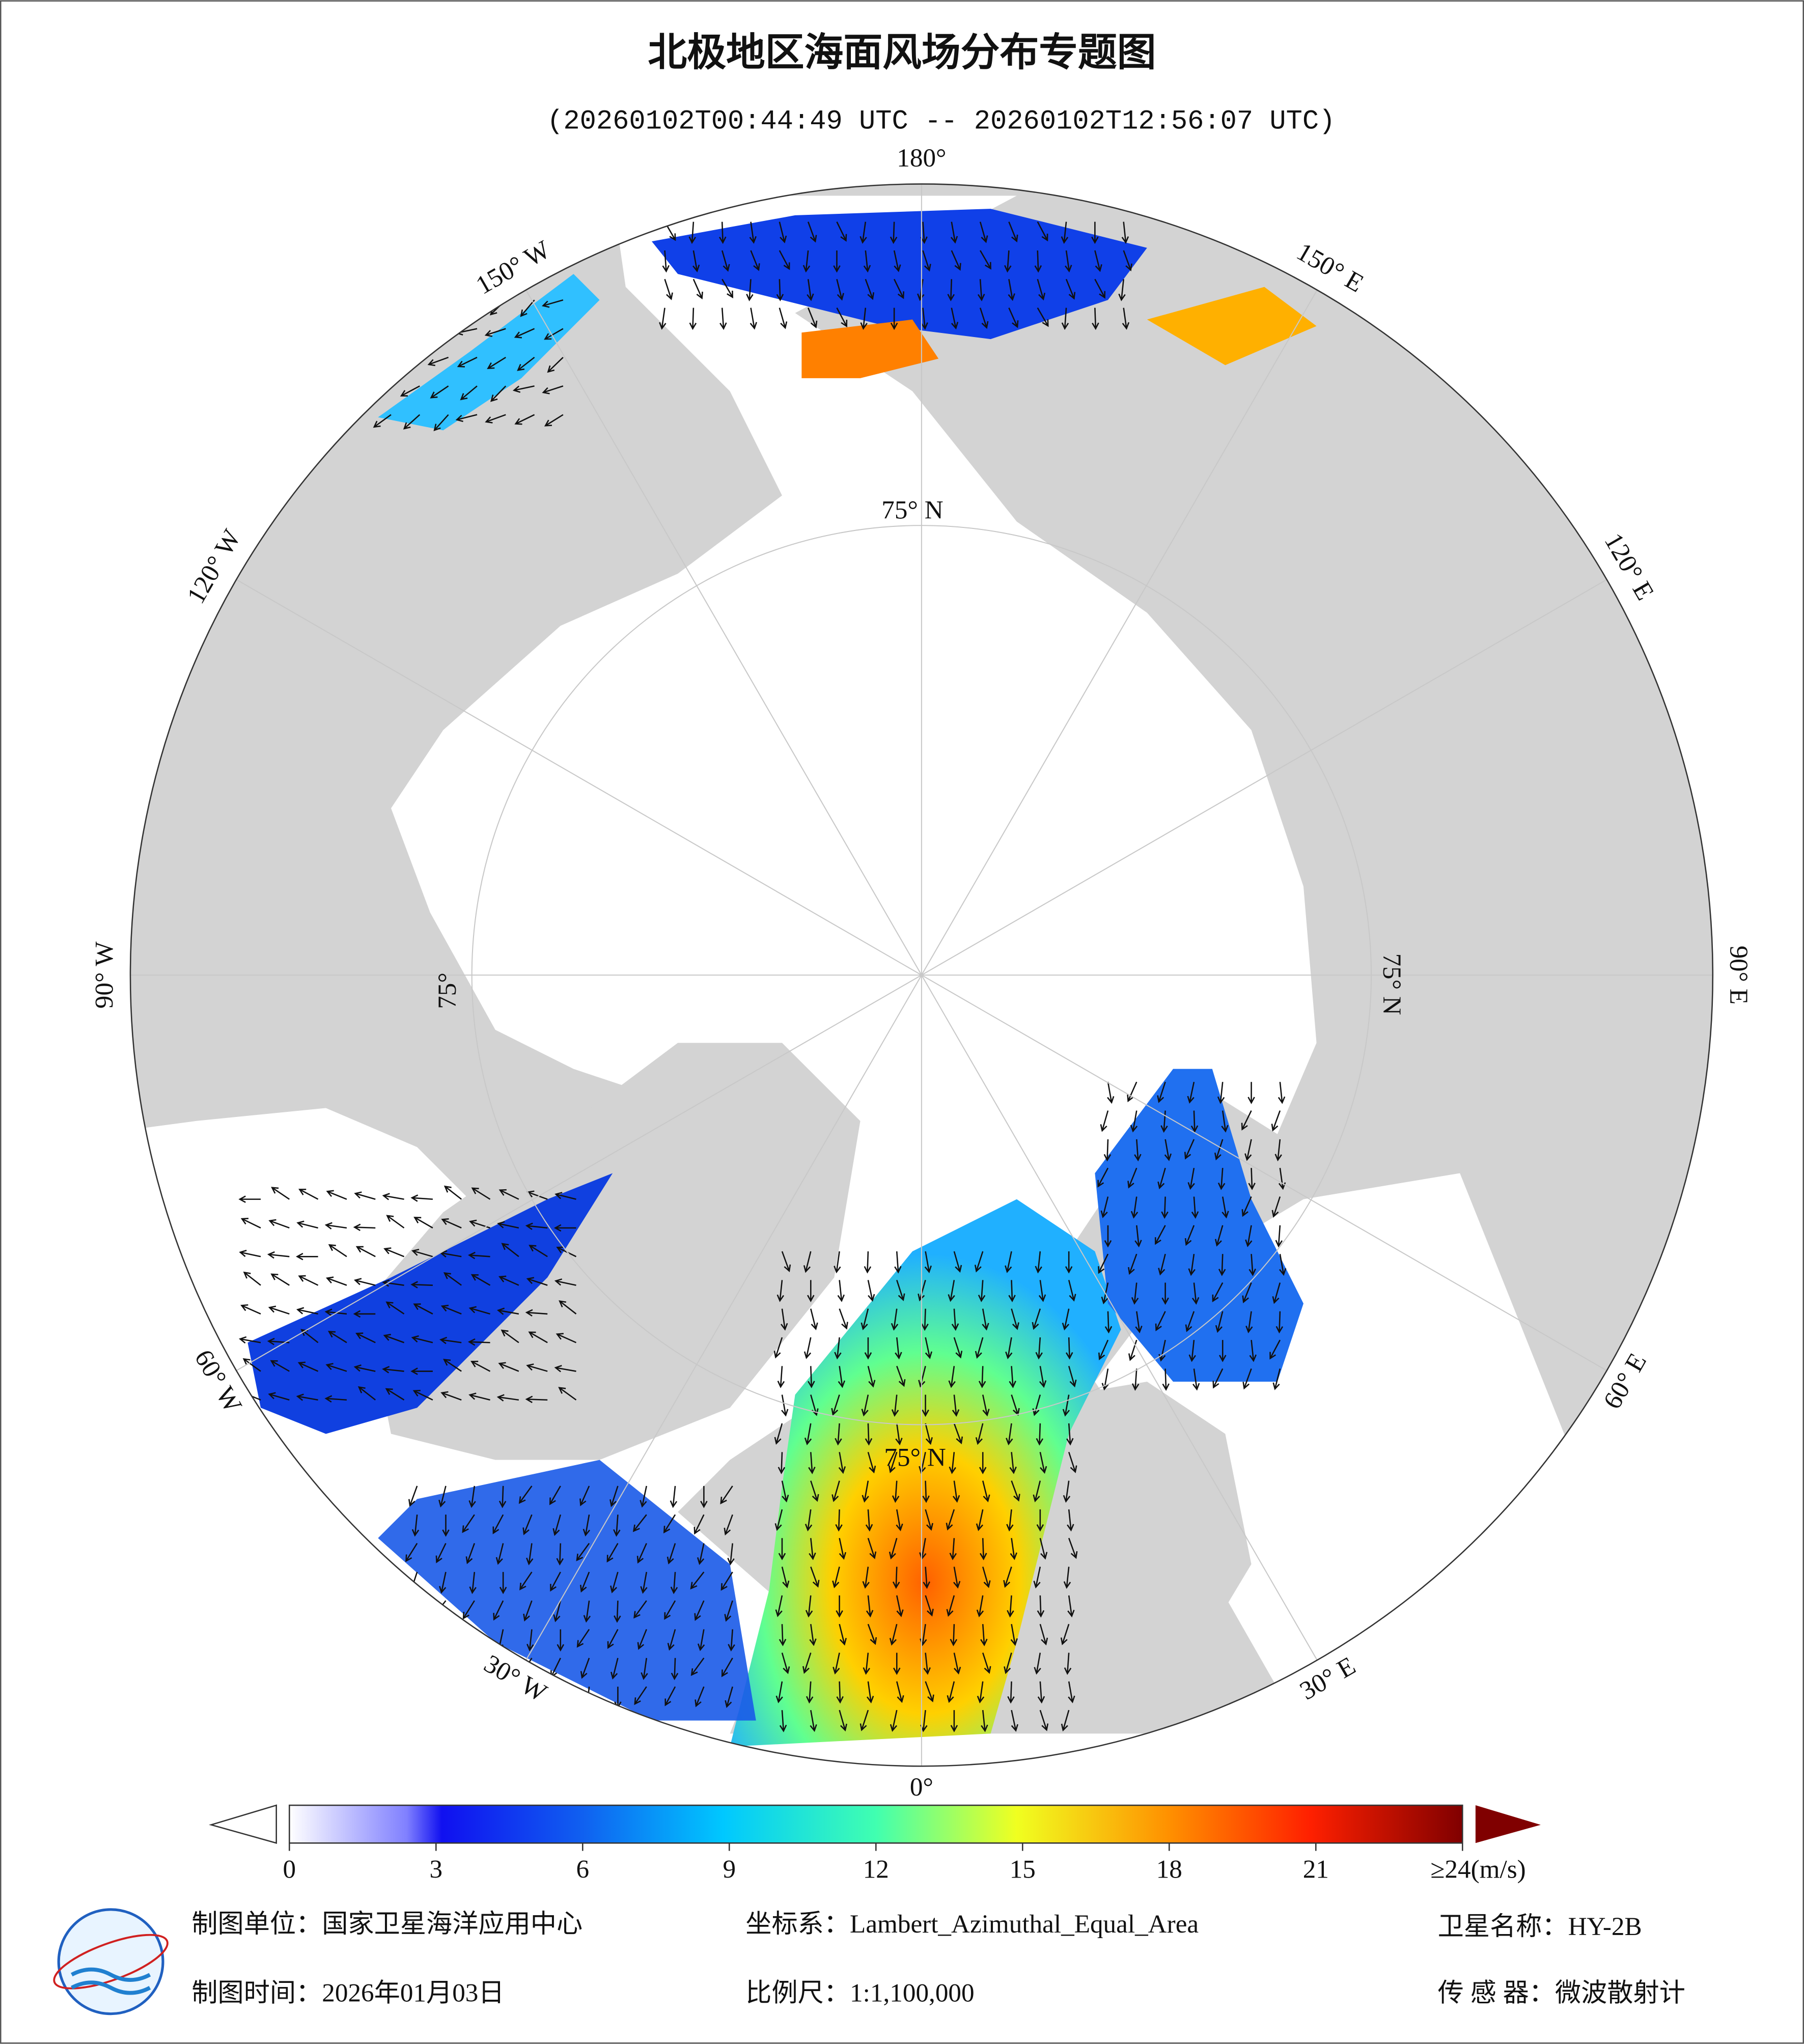 The width and height of the screenshot is (1804, 2044). Describe the element at coordinates (1169, 1869) in the screenshot. I see `colorbar-tick-label: 18` at that location.